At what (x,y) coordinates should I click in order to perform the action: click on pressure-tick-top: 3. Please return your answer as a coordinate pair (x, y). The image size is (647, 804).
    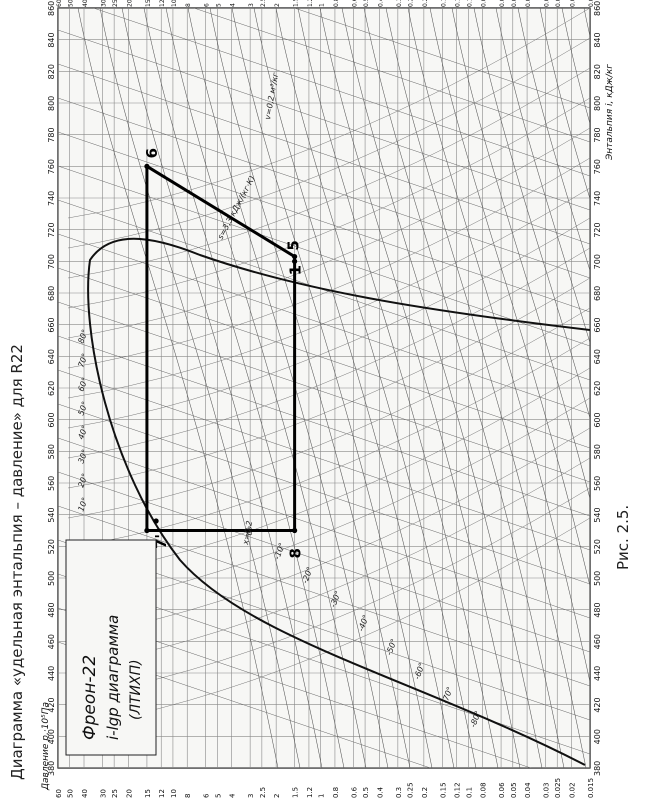
    Looking at the image, I should click on (251, 5).